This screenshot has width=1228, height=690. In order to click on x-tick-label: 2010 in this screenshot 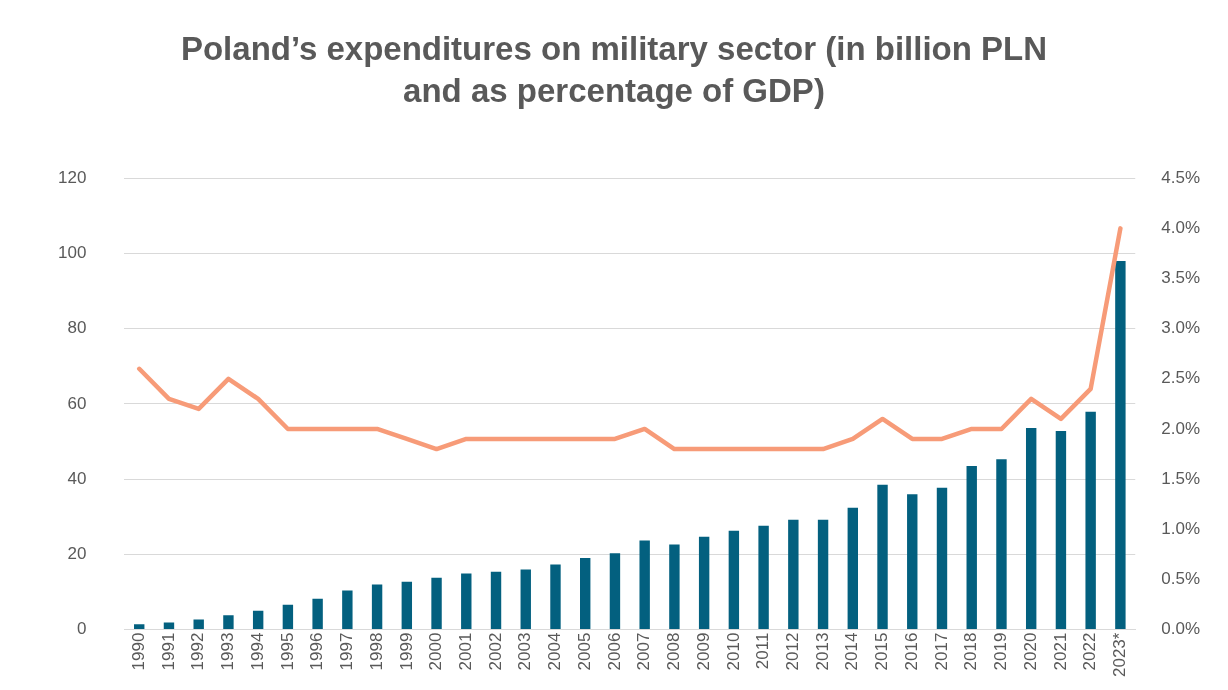, I will do `click(733, 651)`.